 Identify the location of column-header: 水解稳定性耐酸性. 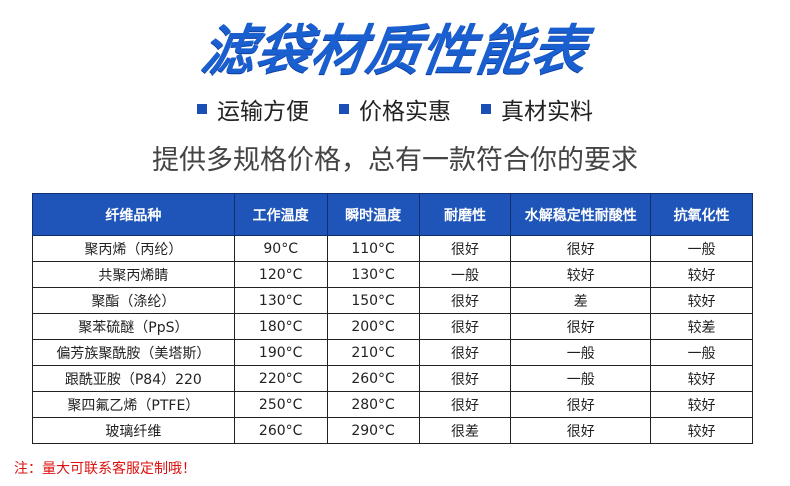
(581, 214).